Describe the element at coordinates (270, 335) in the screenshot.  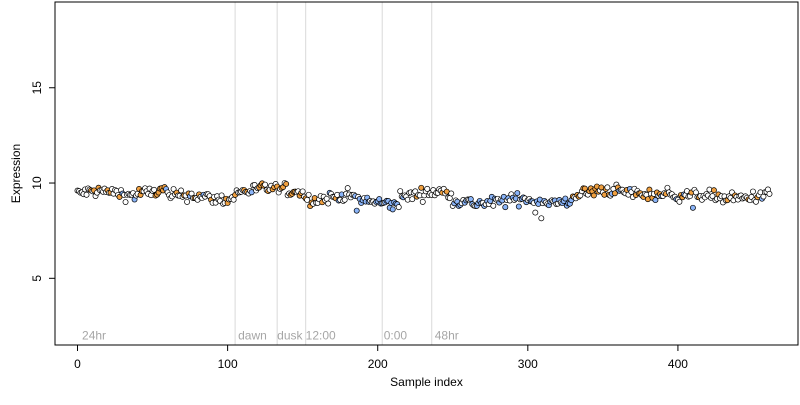
I see `annotations: 24hr dawn dusk 12:00 0:00 48hr` at that location.